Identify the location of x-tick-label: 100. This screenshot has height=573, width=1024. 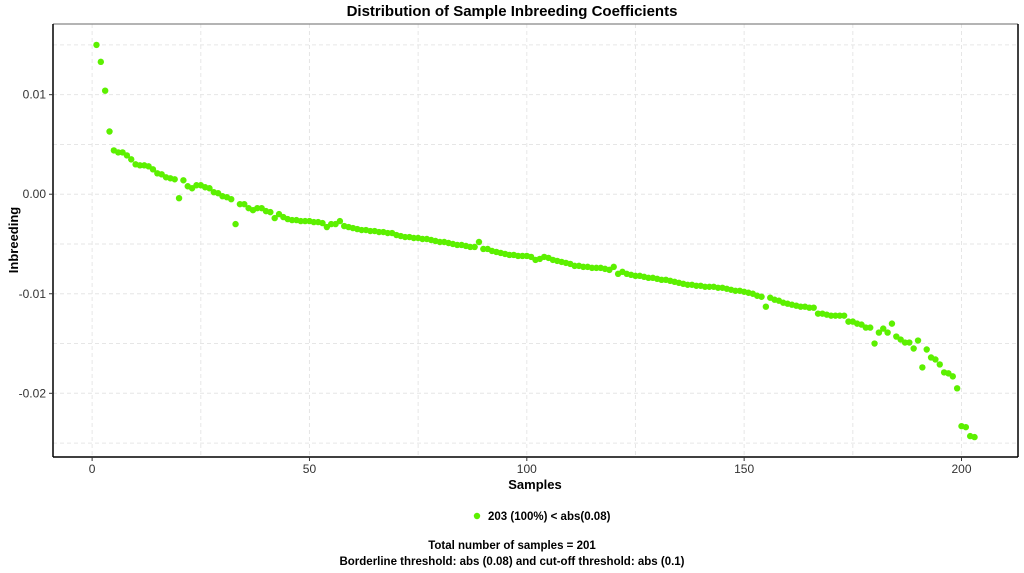
(527, 469).